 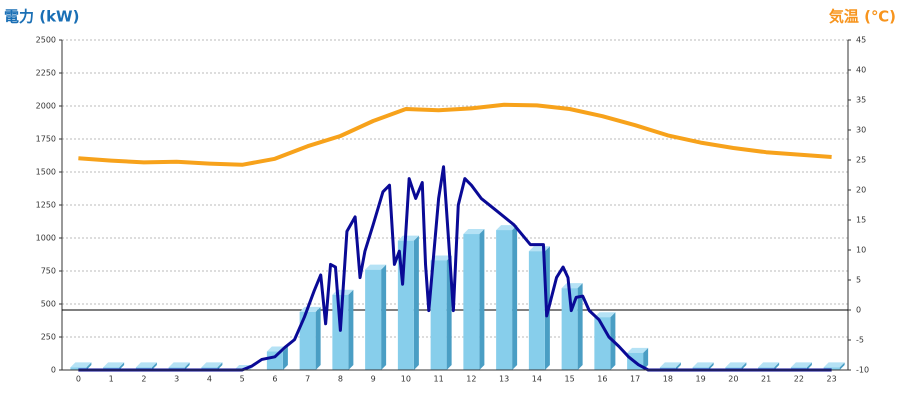 I want to click on x-tick-label: 21, so click(x=766, y=379).